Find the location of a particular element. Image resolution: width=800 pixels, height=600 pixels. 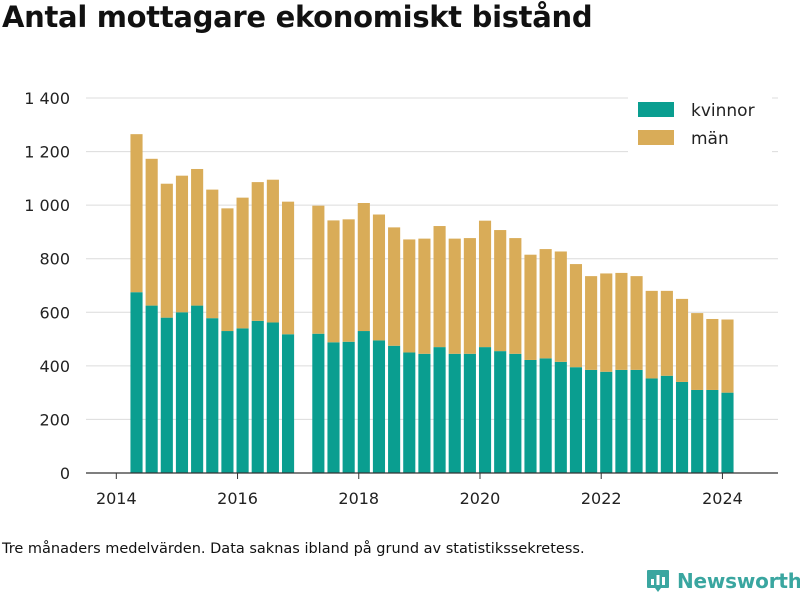

brand-name: Newsworthy is located at coordinates (738, 581).